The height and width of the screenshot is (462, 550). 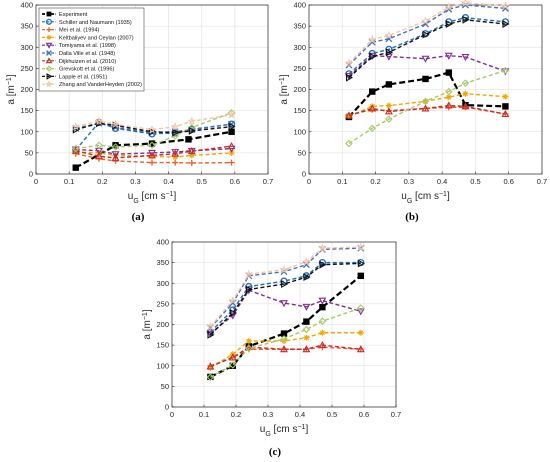 I want to click on panel-label: (c), so click(x=275, y=452).